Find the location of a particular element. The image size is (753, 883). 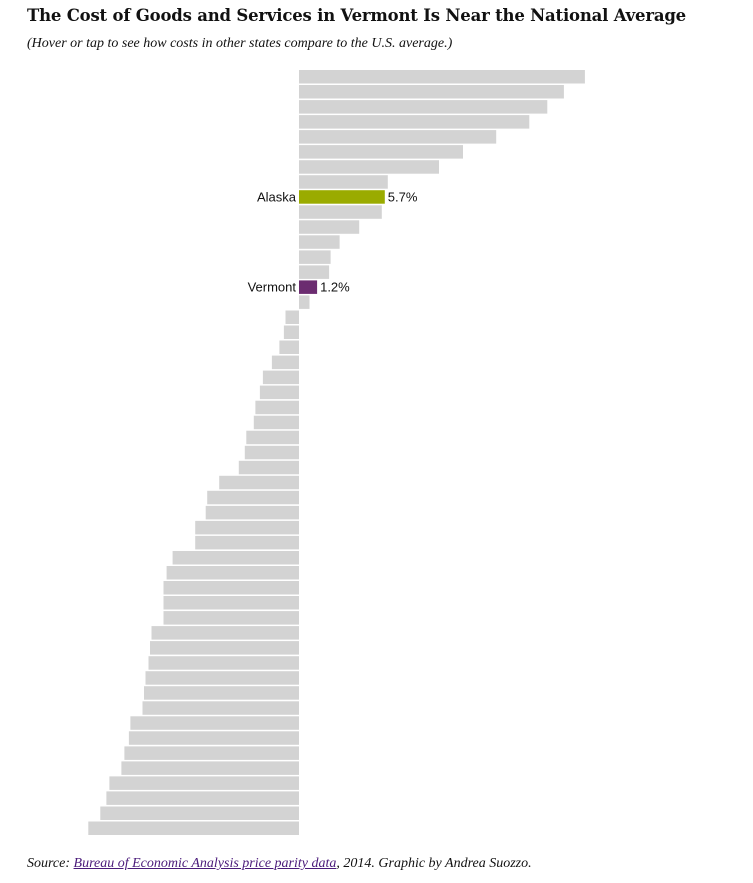

bar-alaska is located at coordinates (342, 197).